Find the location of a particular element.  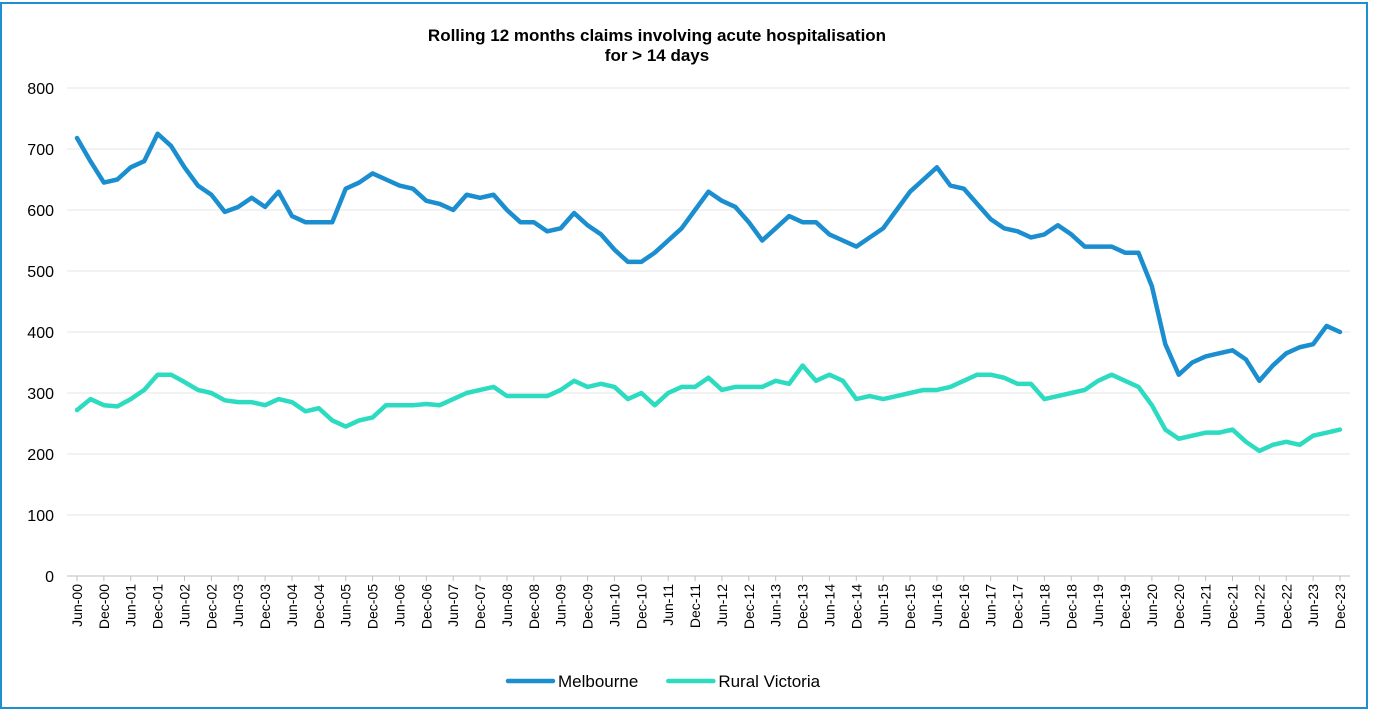

y-tick-label: 500 is located at coordinates (40, 272).